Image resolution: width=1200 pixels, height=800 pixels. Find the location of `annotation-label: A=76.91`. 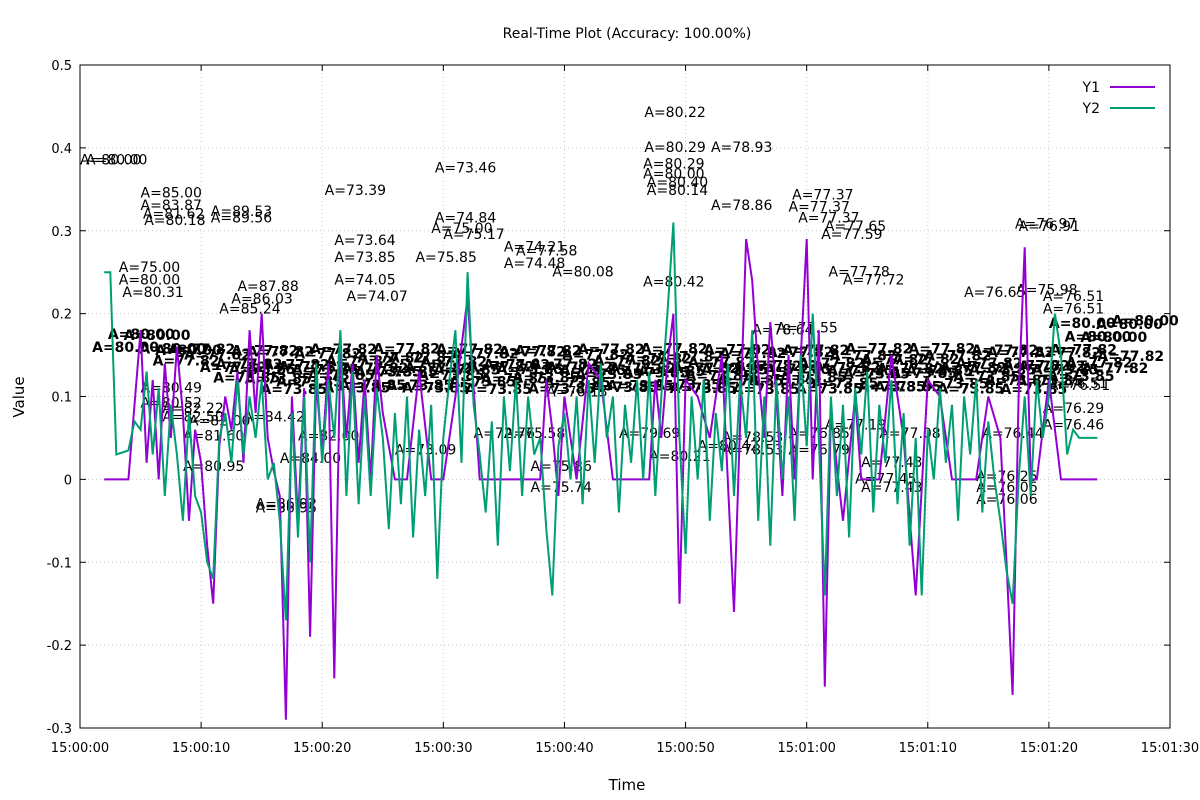

annotation-label: A=76.91 is located at coordinates (1049, 227).